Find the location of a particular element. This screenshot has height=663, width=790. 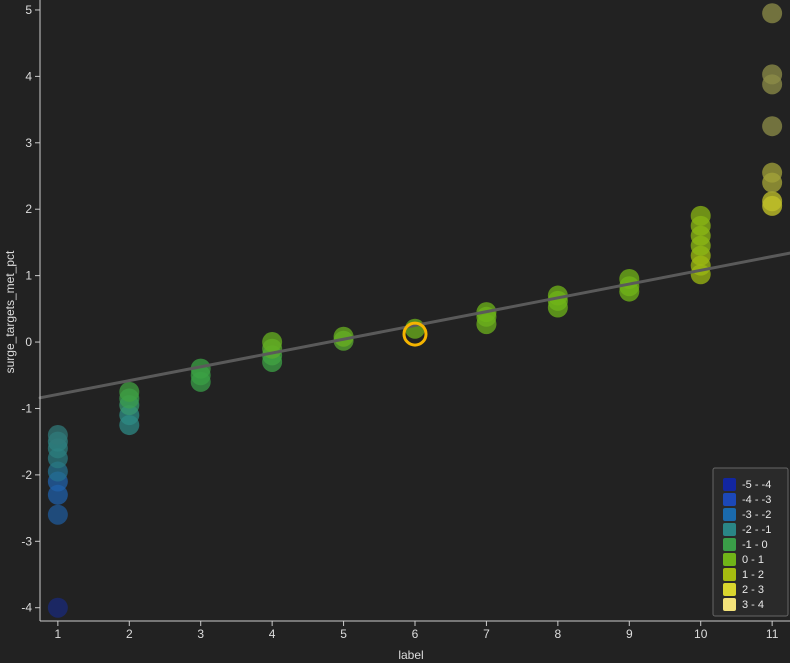

highlight-point is located at coordinates (415, 334).